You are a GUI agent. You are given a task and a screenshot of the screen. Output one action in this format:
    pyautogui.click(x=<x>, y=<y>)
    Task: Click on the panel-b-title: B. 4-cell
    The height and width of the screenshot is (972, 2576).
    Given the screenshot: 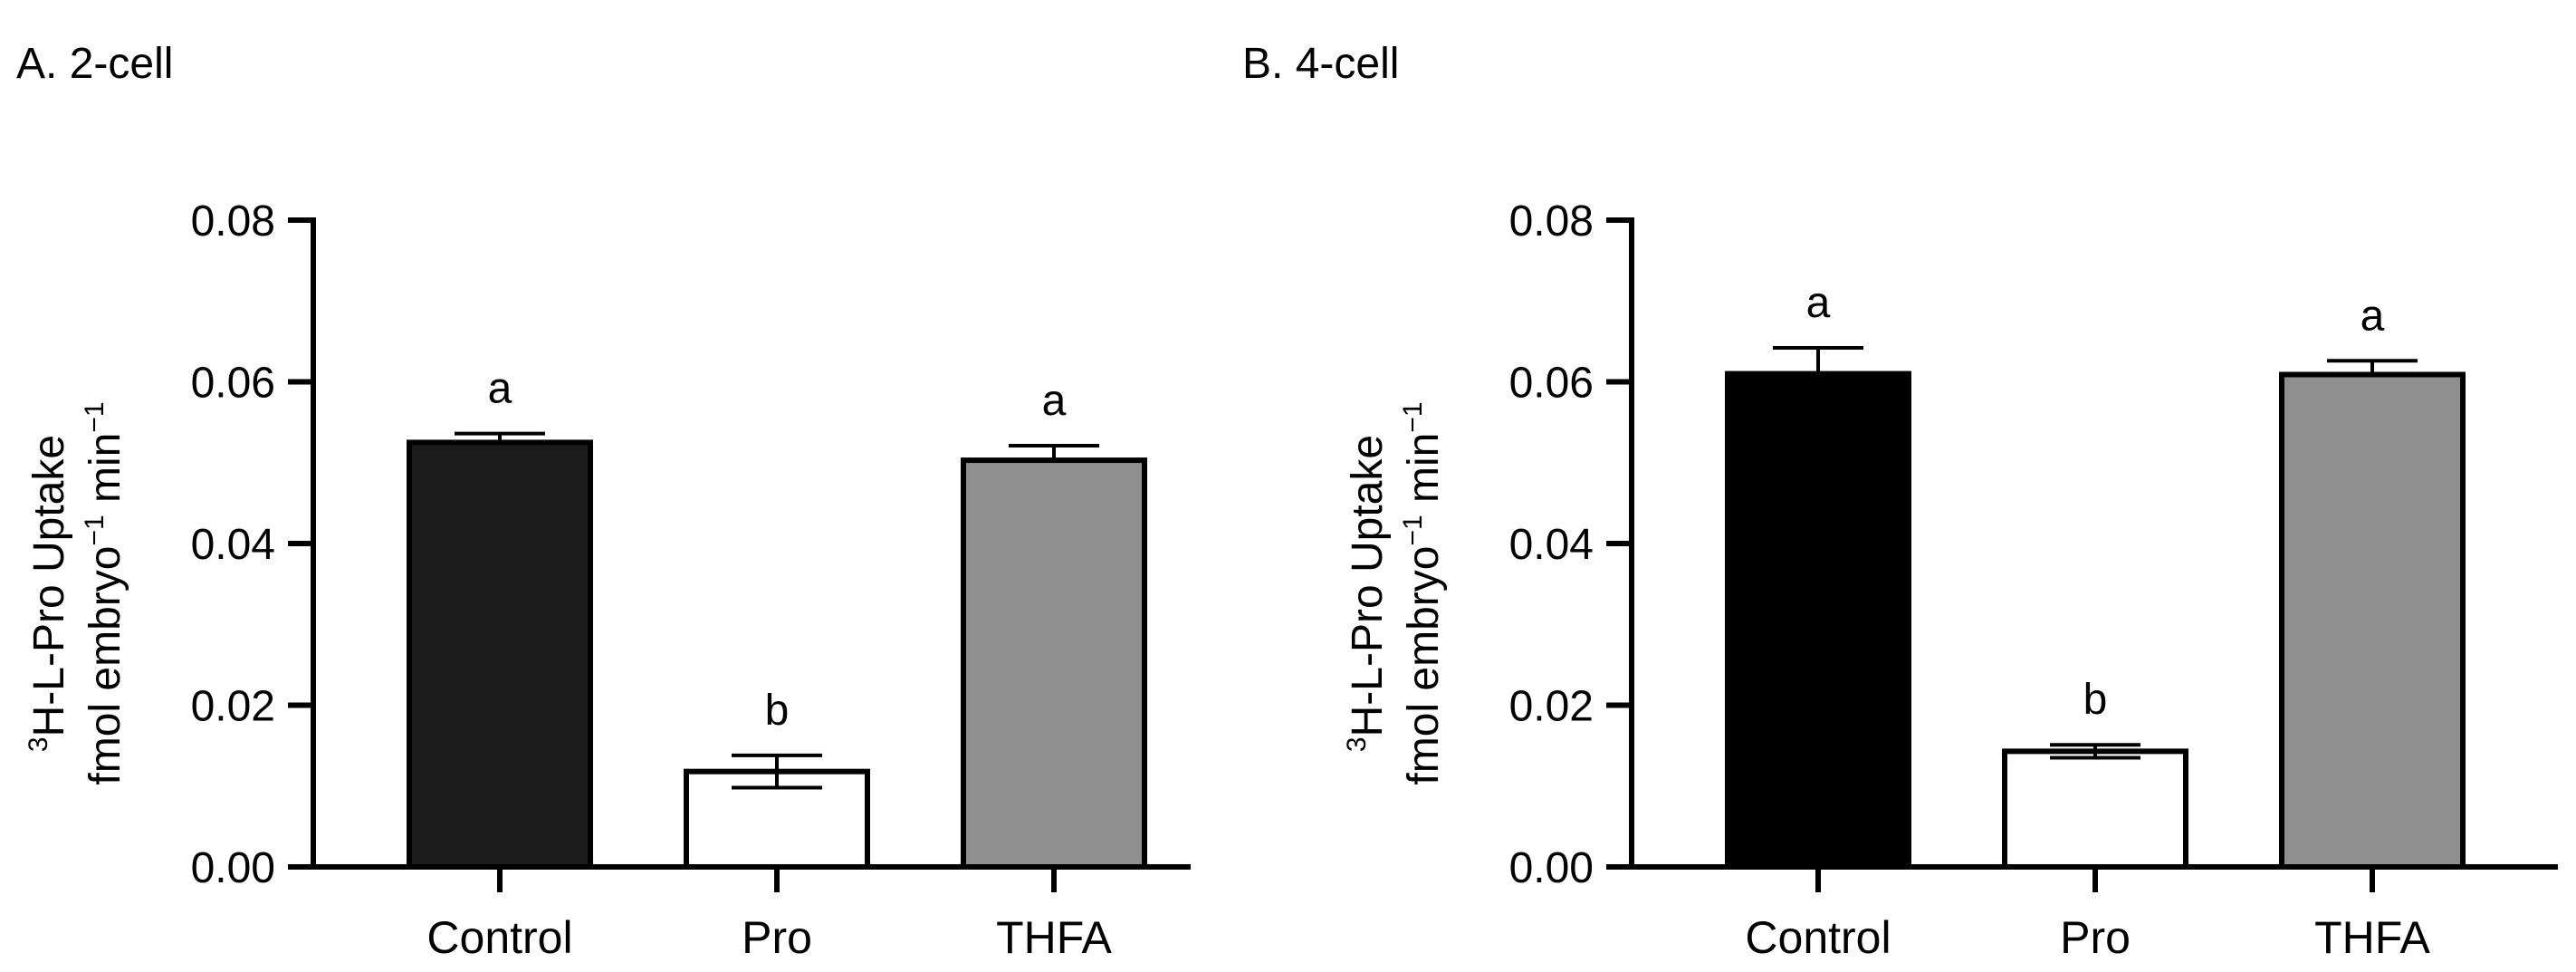 What is the action you would take?
    pyautogui.click(x=1320, y=64)
    